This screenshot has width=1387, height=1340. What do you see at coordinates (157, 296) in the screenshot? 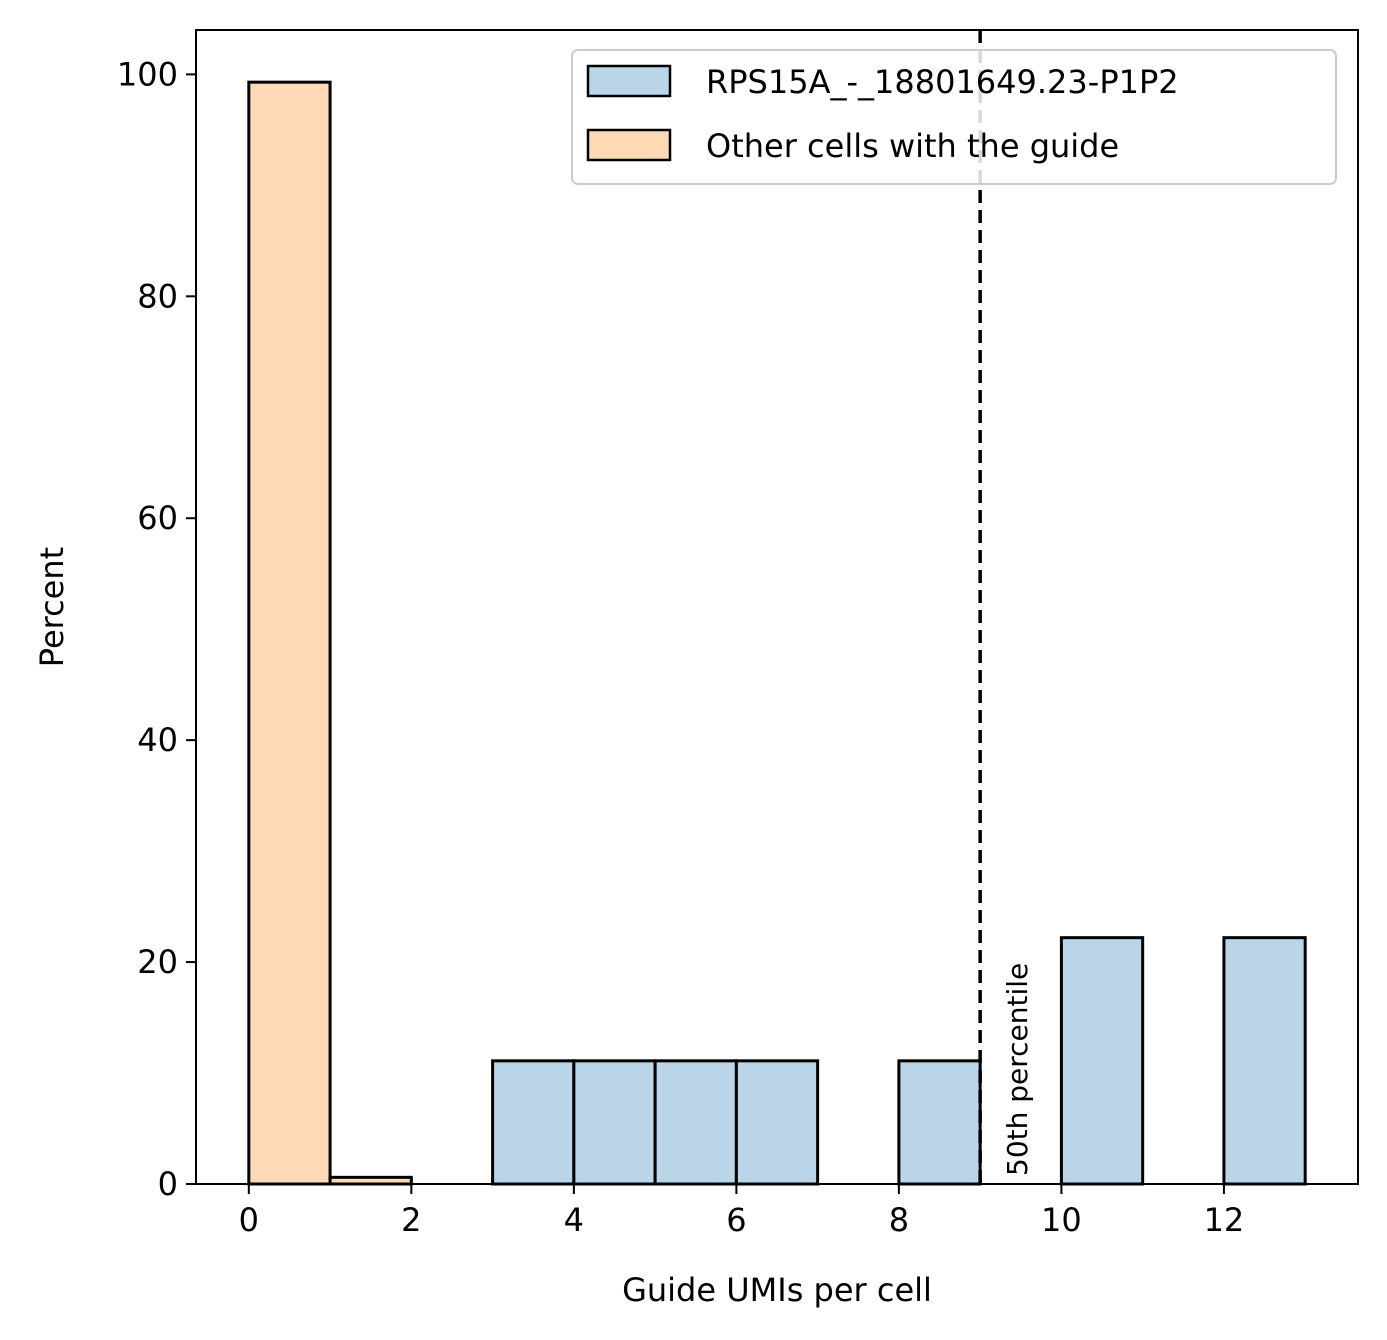
I see `y-tick-label: 80` at bounding box center [157, 296].